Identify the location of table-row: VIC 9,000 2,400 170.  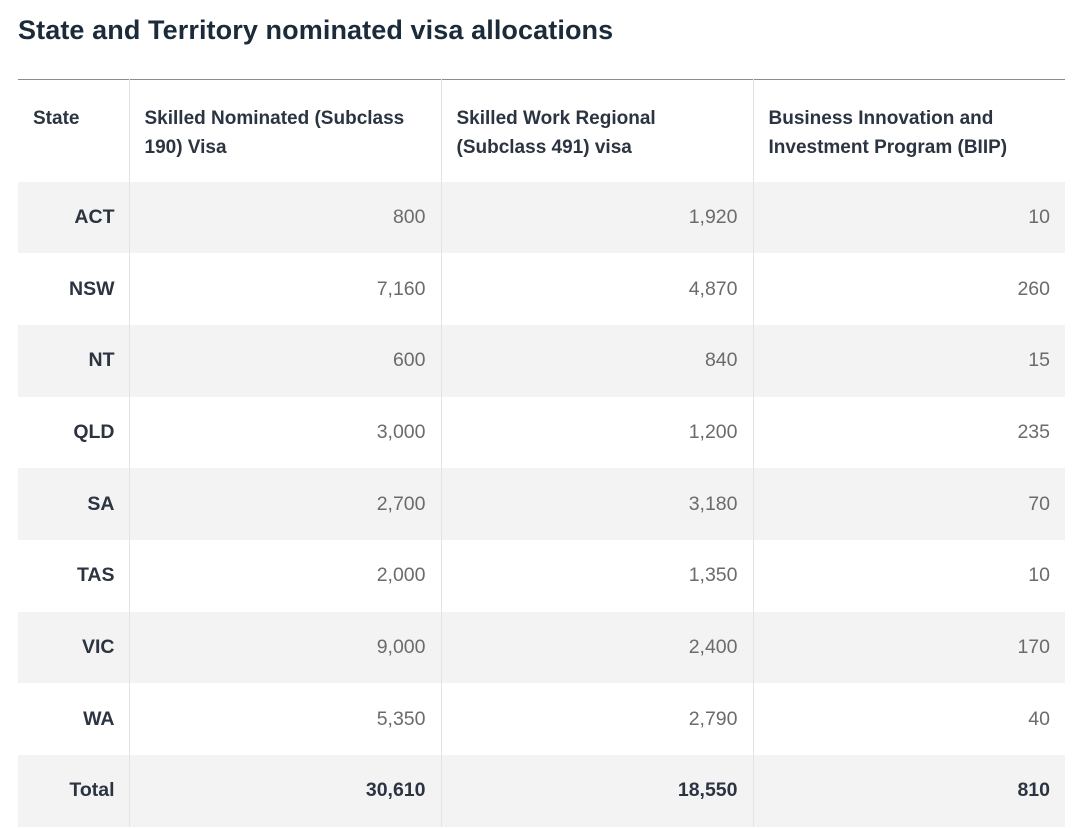
(541, 647).